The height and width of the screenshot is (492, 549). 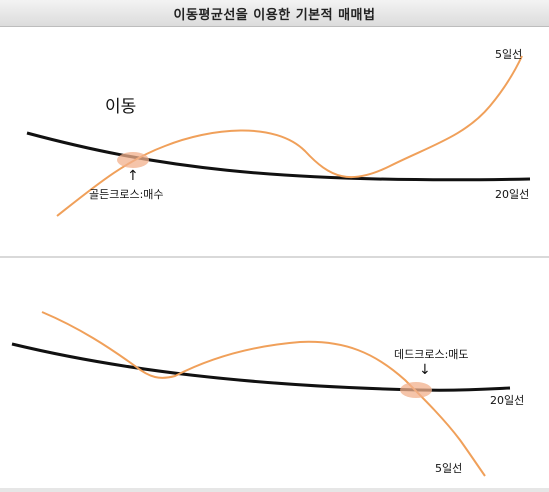 I want to click on dead-cross-marker, so click(x=416, y=390).